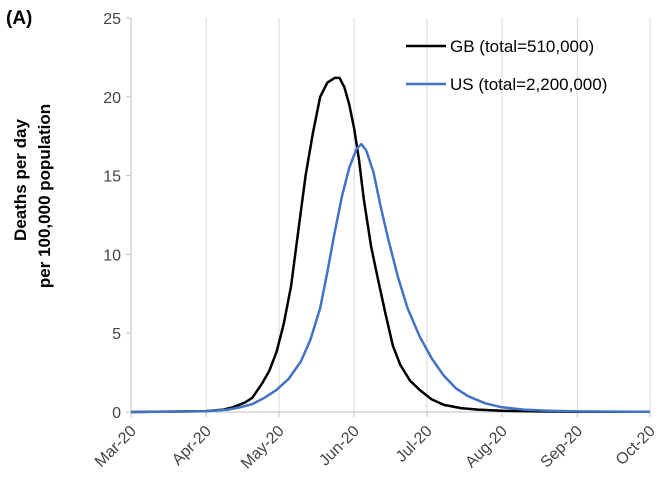 The image size is (662, 496). Describe the element at coordinates (112, 177) in the screenshot. I see `y-tick-label: 15` at that location.